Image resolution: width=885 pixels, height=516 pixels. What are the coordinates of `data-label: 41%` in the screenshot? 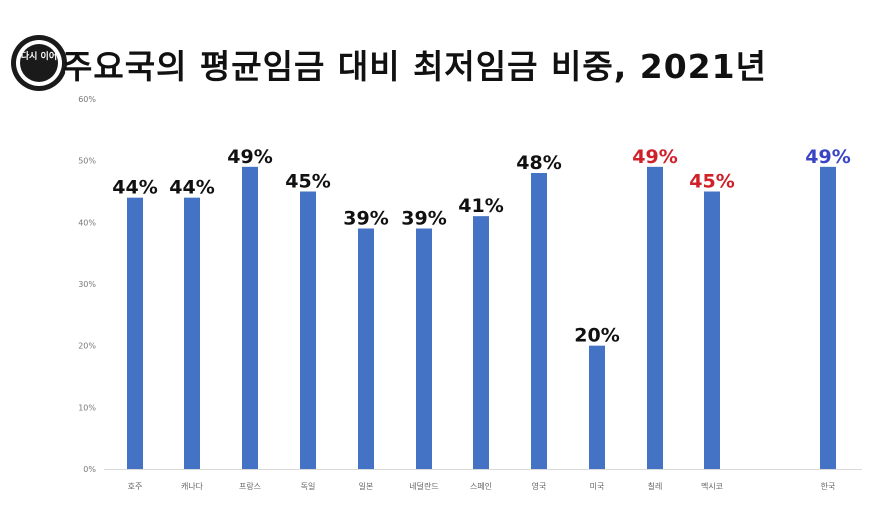 It's located at (480, 206).